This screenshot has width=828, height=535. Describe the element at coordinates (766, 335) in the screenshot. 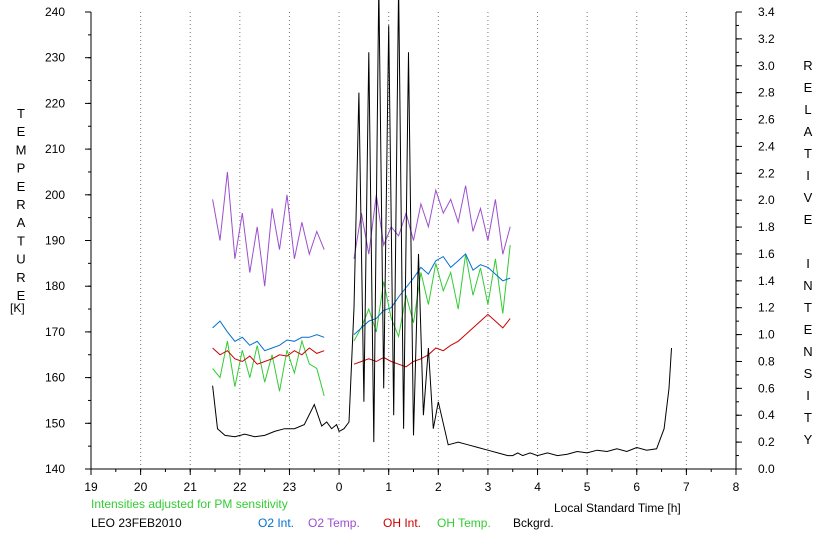

I see `y-right-tick-label: 1.0` at that location.